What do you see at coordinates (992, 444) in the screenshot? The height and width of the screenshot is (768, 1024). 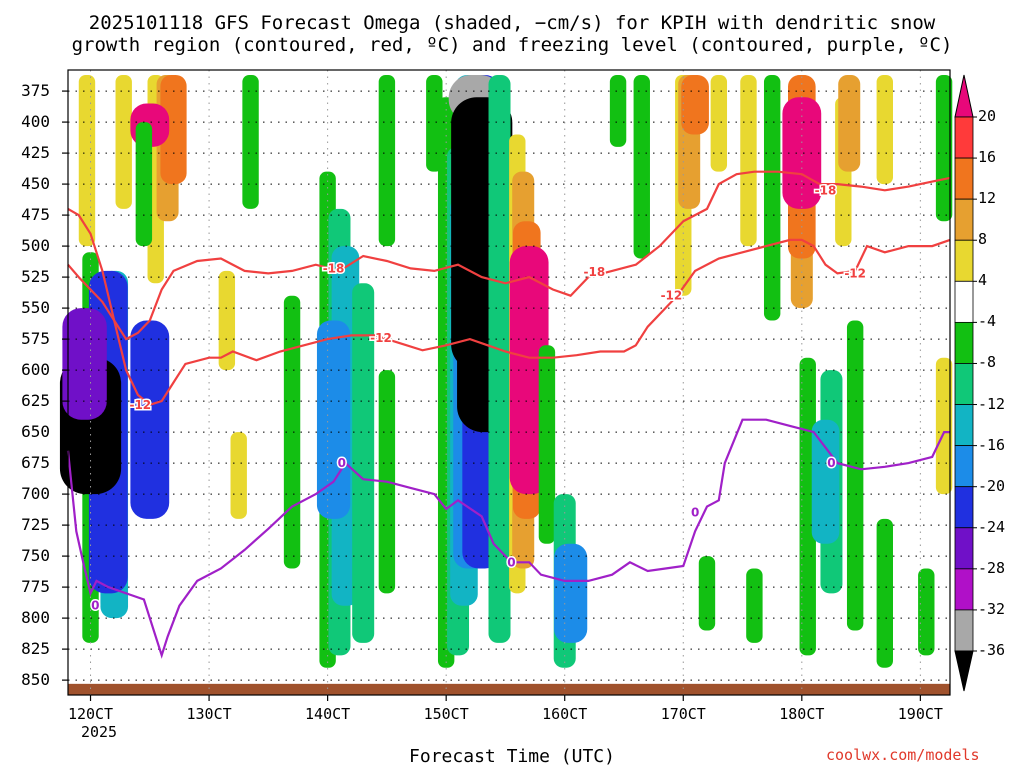 I see `colorbar-tick-label--16: -16` at bounding box center [992, 444].